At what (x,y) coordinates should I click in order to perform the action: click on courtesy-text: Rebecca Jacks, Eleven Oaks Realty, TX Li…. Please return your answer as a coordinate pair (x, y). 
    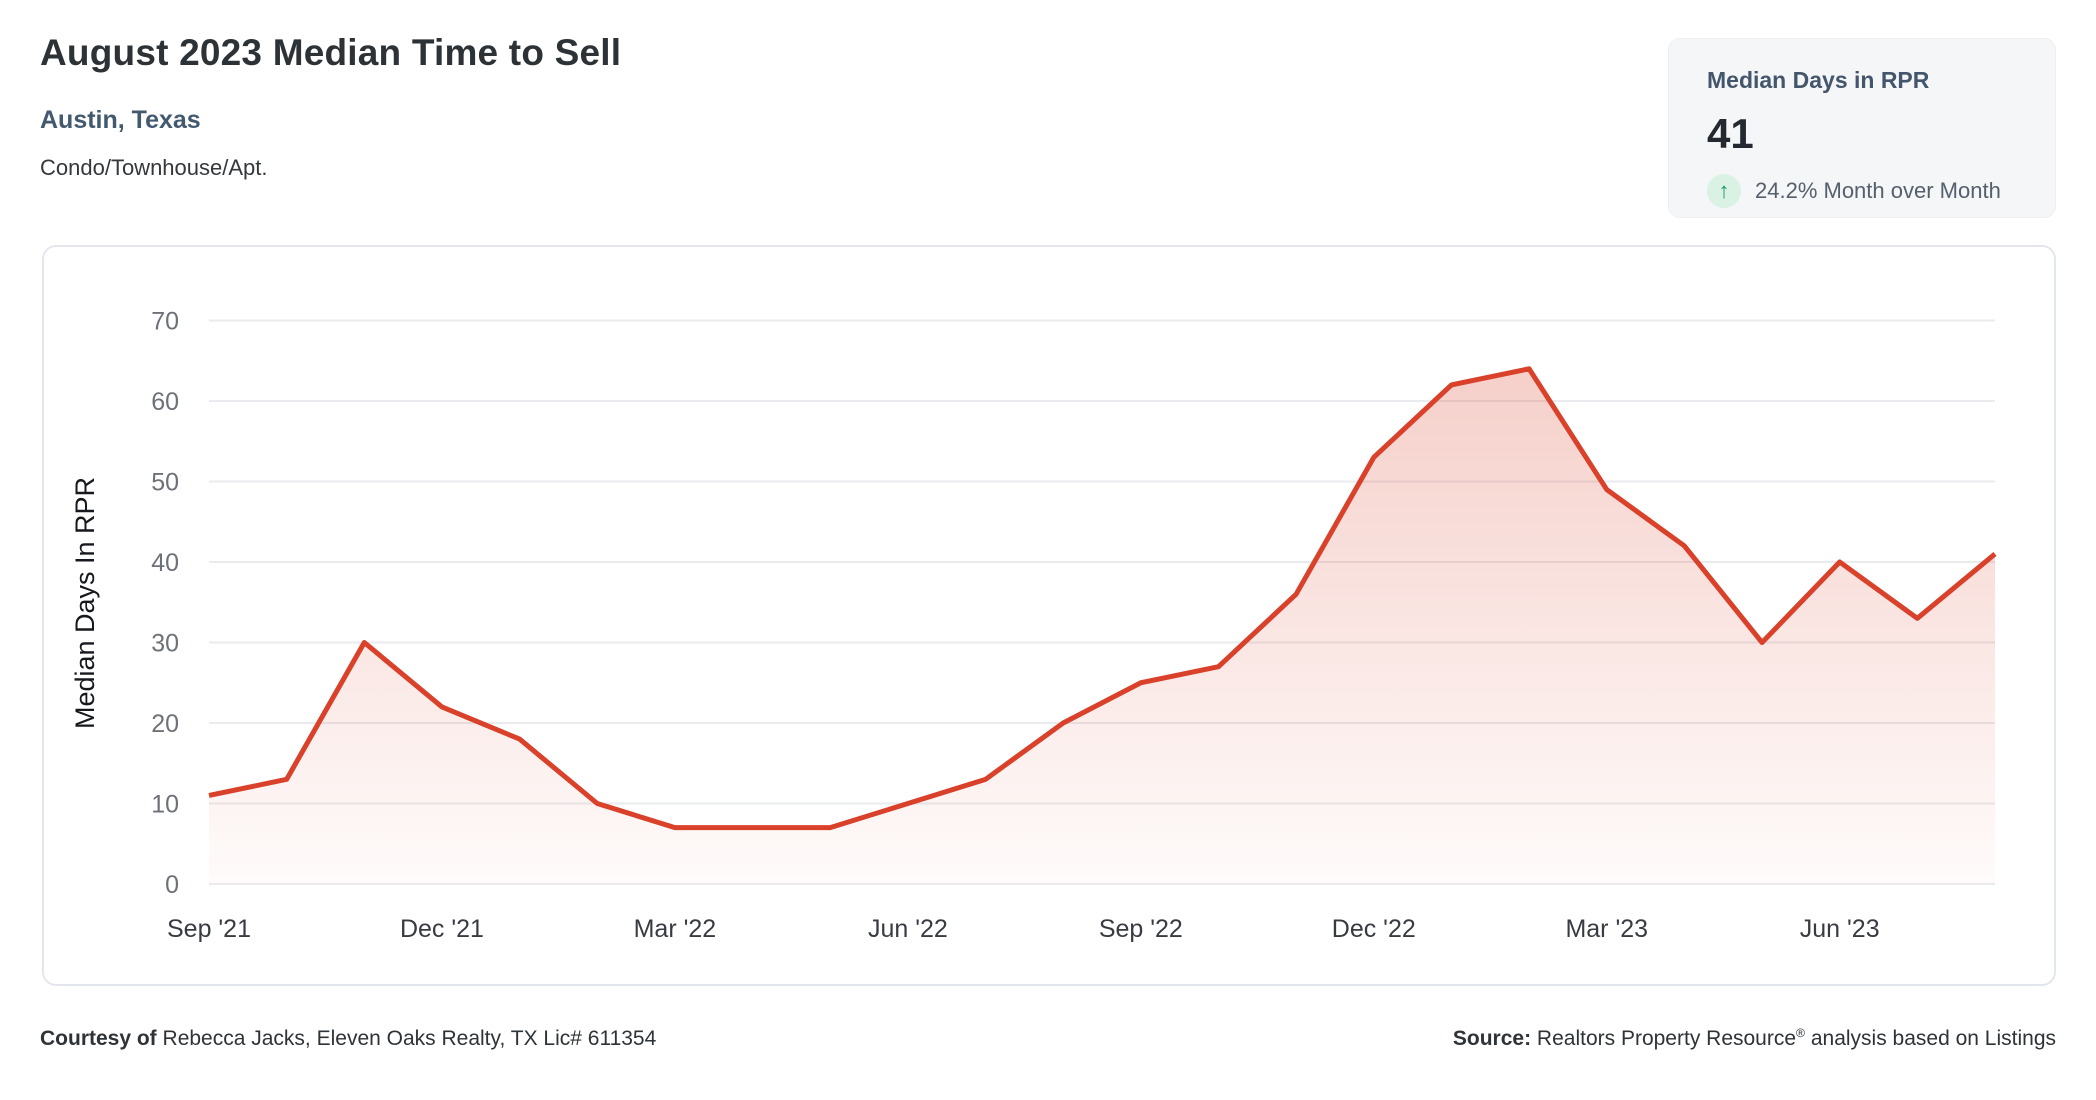
    Looking at the image, I should click on (409, 1038).